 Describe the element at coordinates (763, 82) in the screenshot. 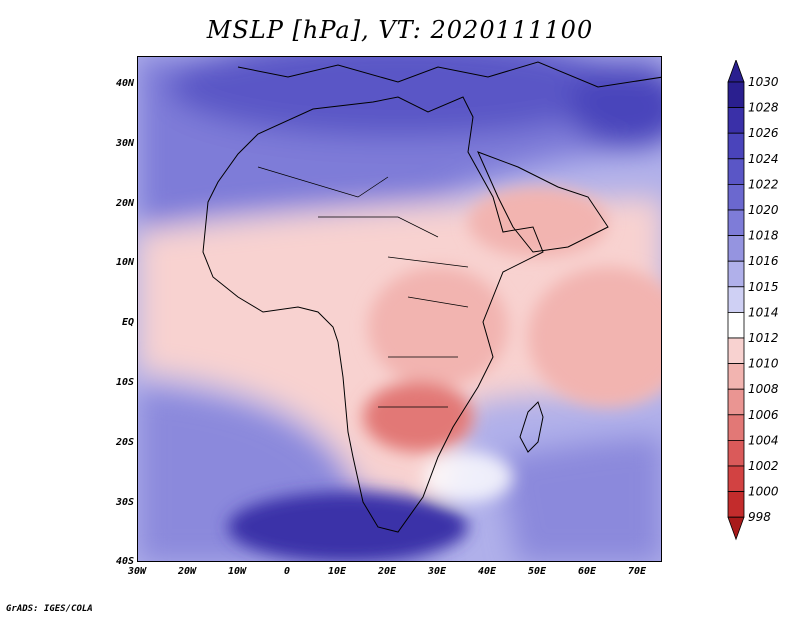

I see `colorbar-level-label: 1030` at that location.